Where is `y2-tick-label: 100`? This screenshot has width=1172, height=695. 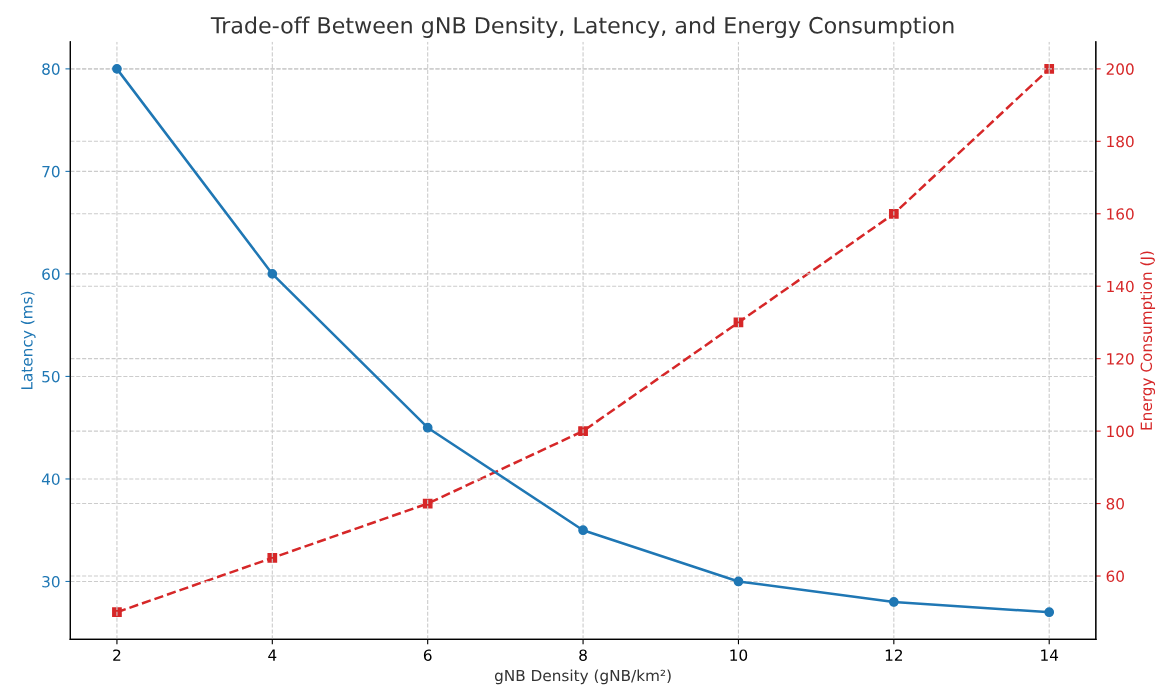
y2-tick-label: 100 is located at coordinates (1120, 431).